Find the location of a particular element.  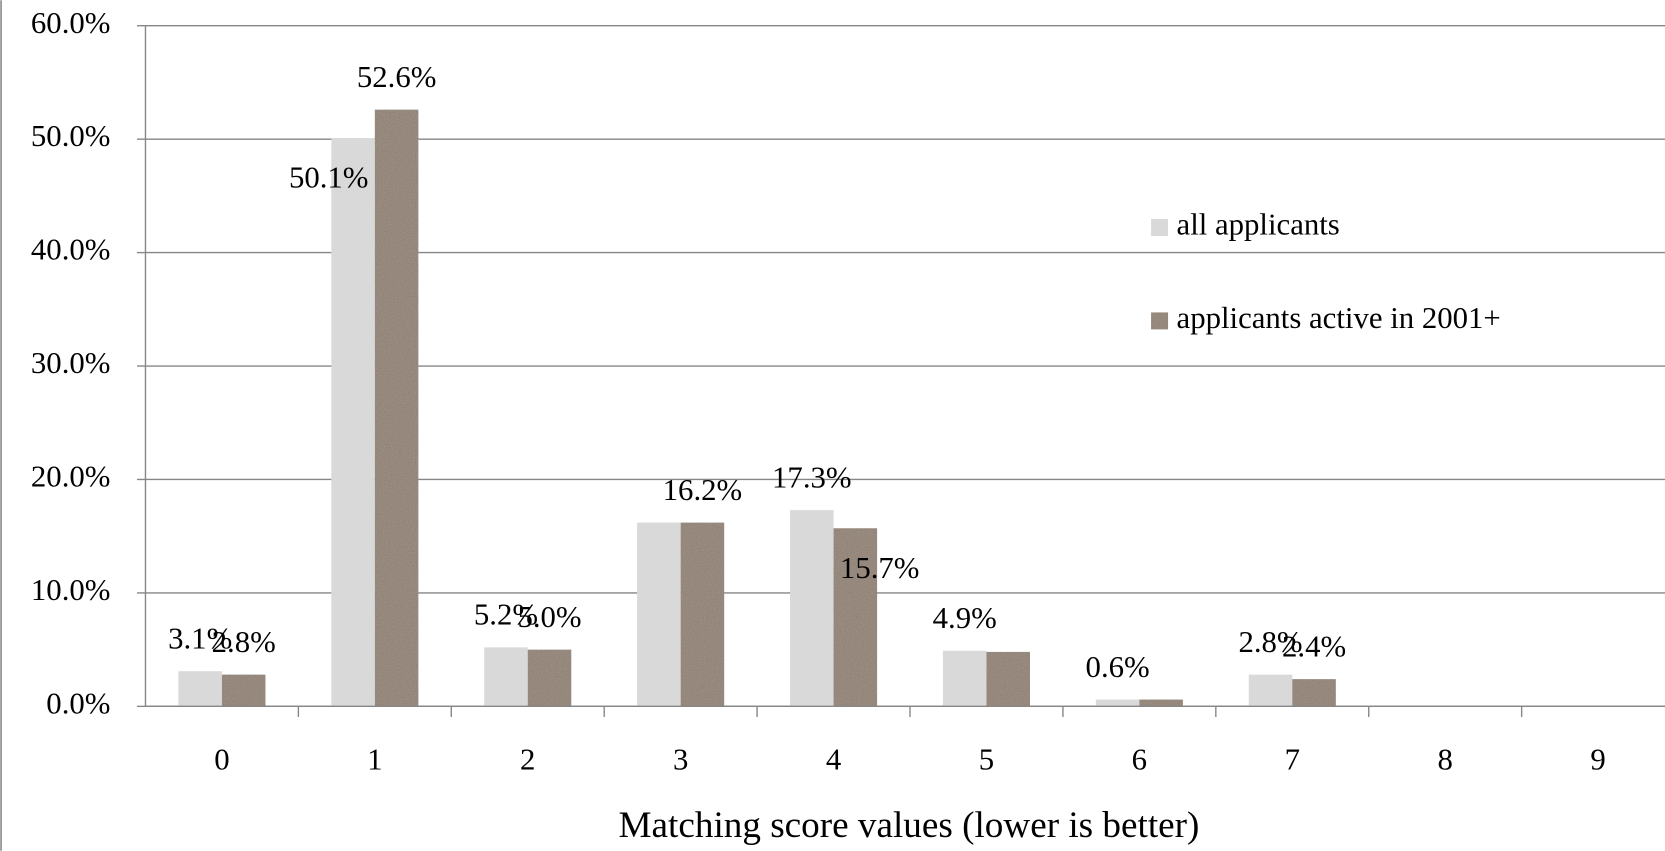

x-tick-label: 5 is located at coordinates (986, 760).